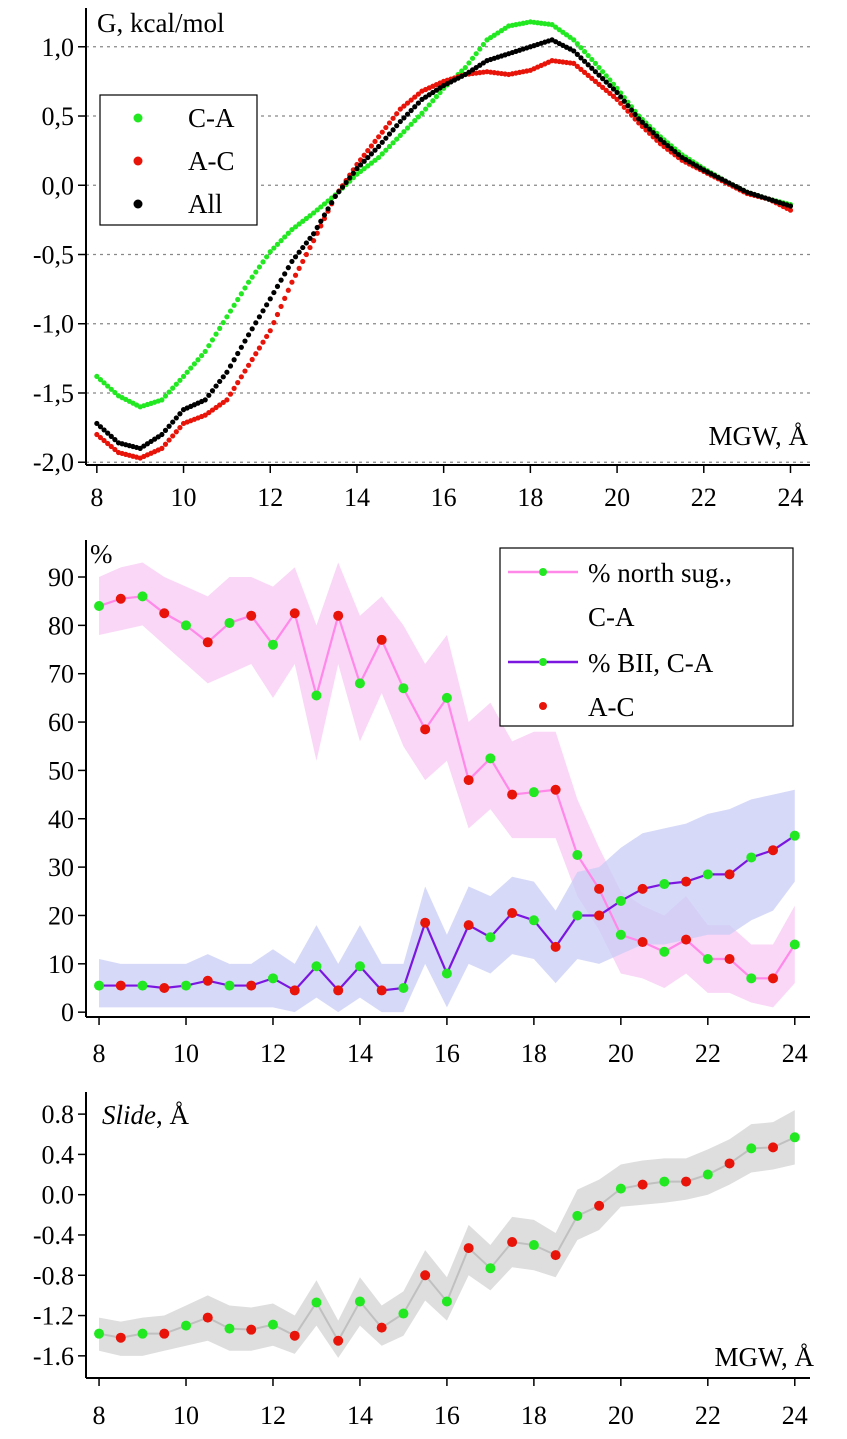 The width and height of the screenshot is (847, 1439). Describe the element at coordinates (447, 1239) in the screenshot. I see `slide-points` at that location.